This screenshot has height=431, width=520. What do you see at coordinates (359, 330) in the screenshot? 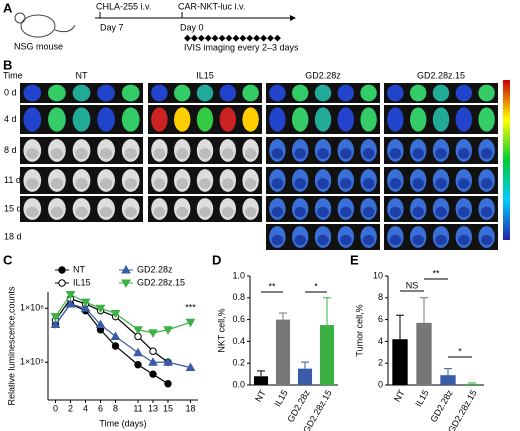
I see `y-axis-label: Tumor cell,%` at bounding box center [359, 330].